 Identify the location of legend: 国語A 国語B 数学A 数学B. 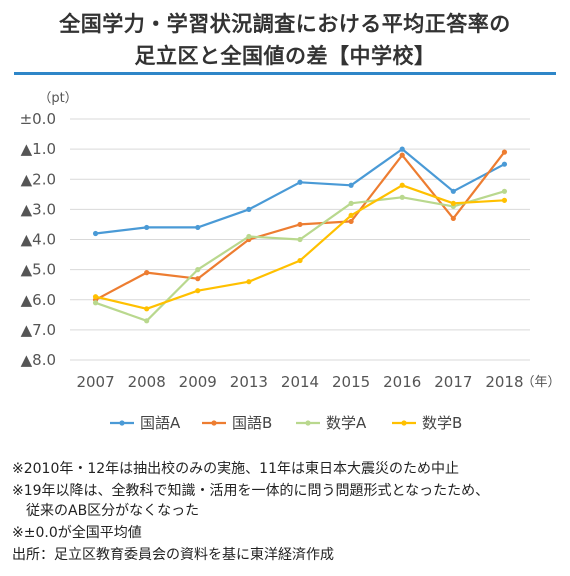
(286, 423).